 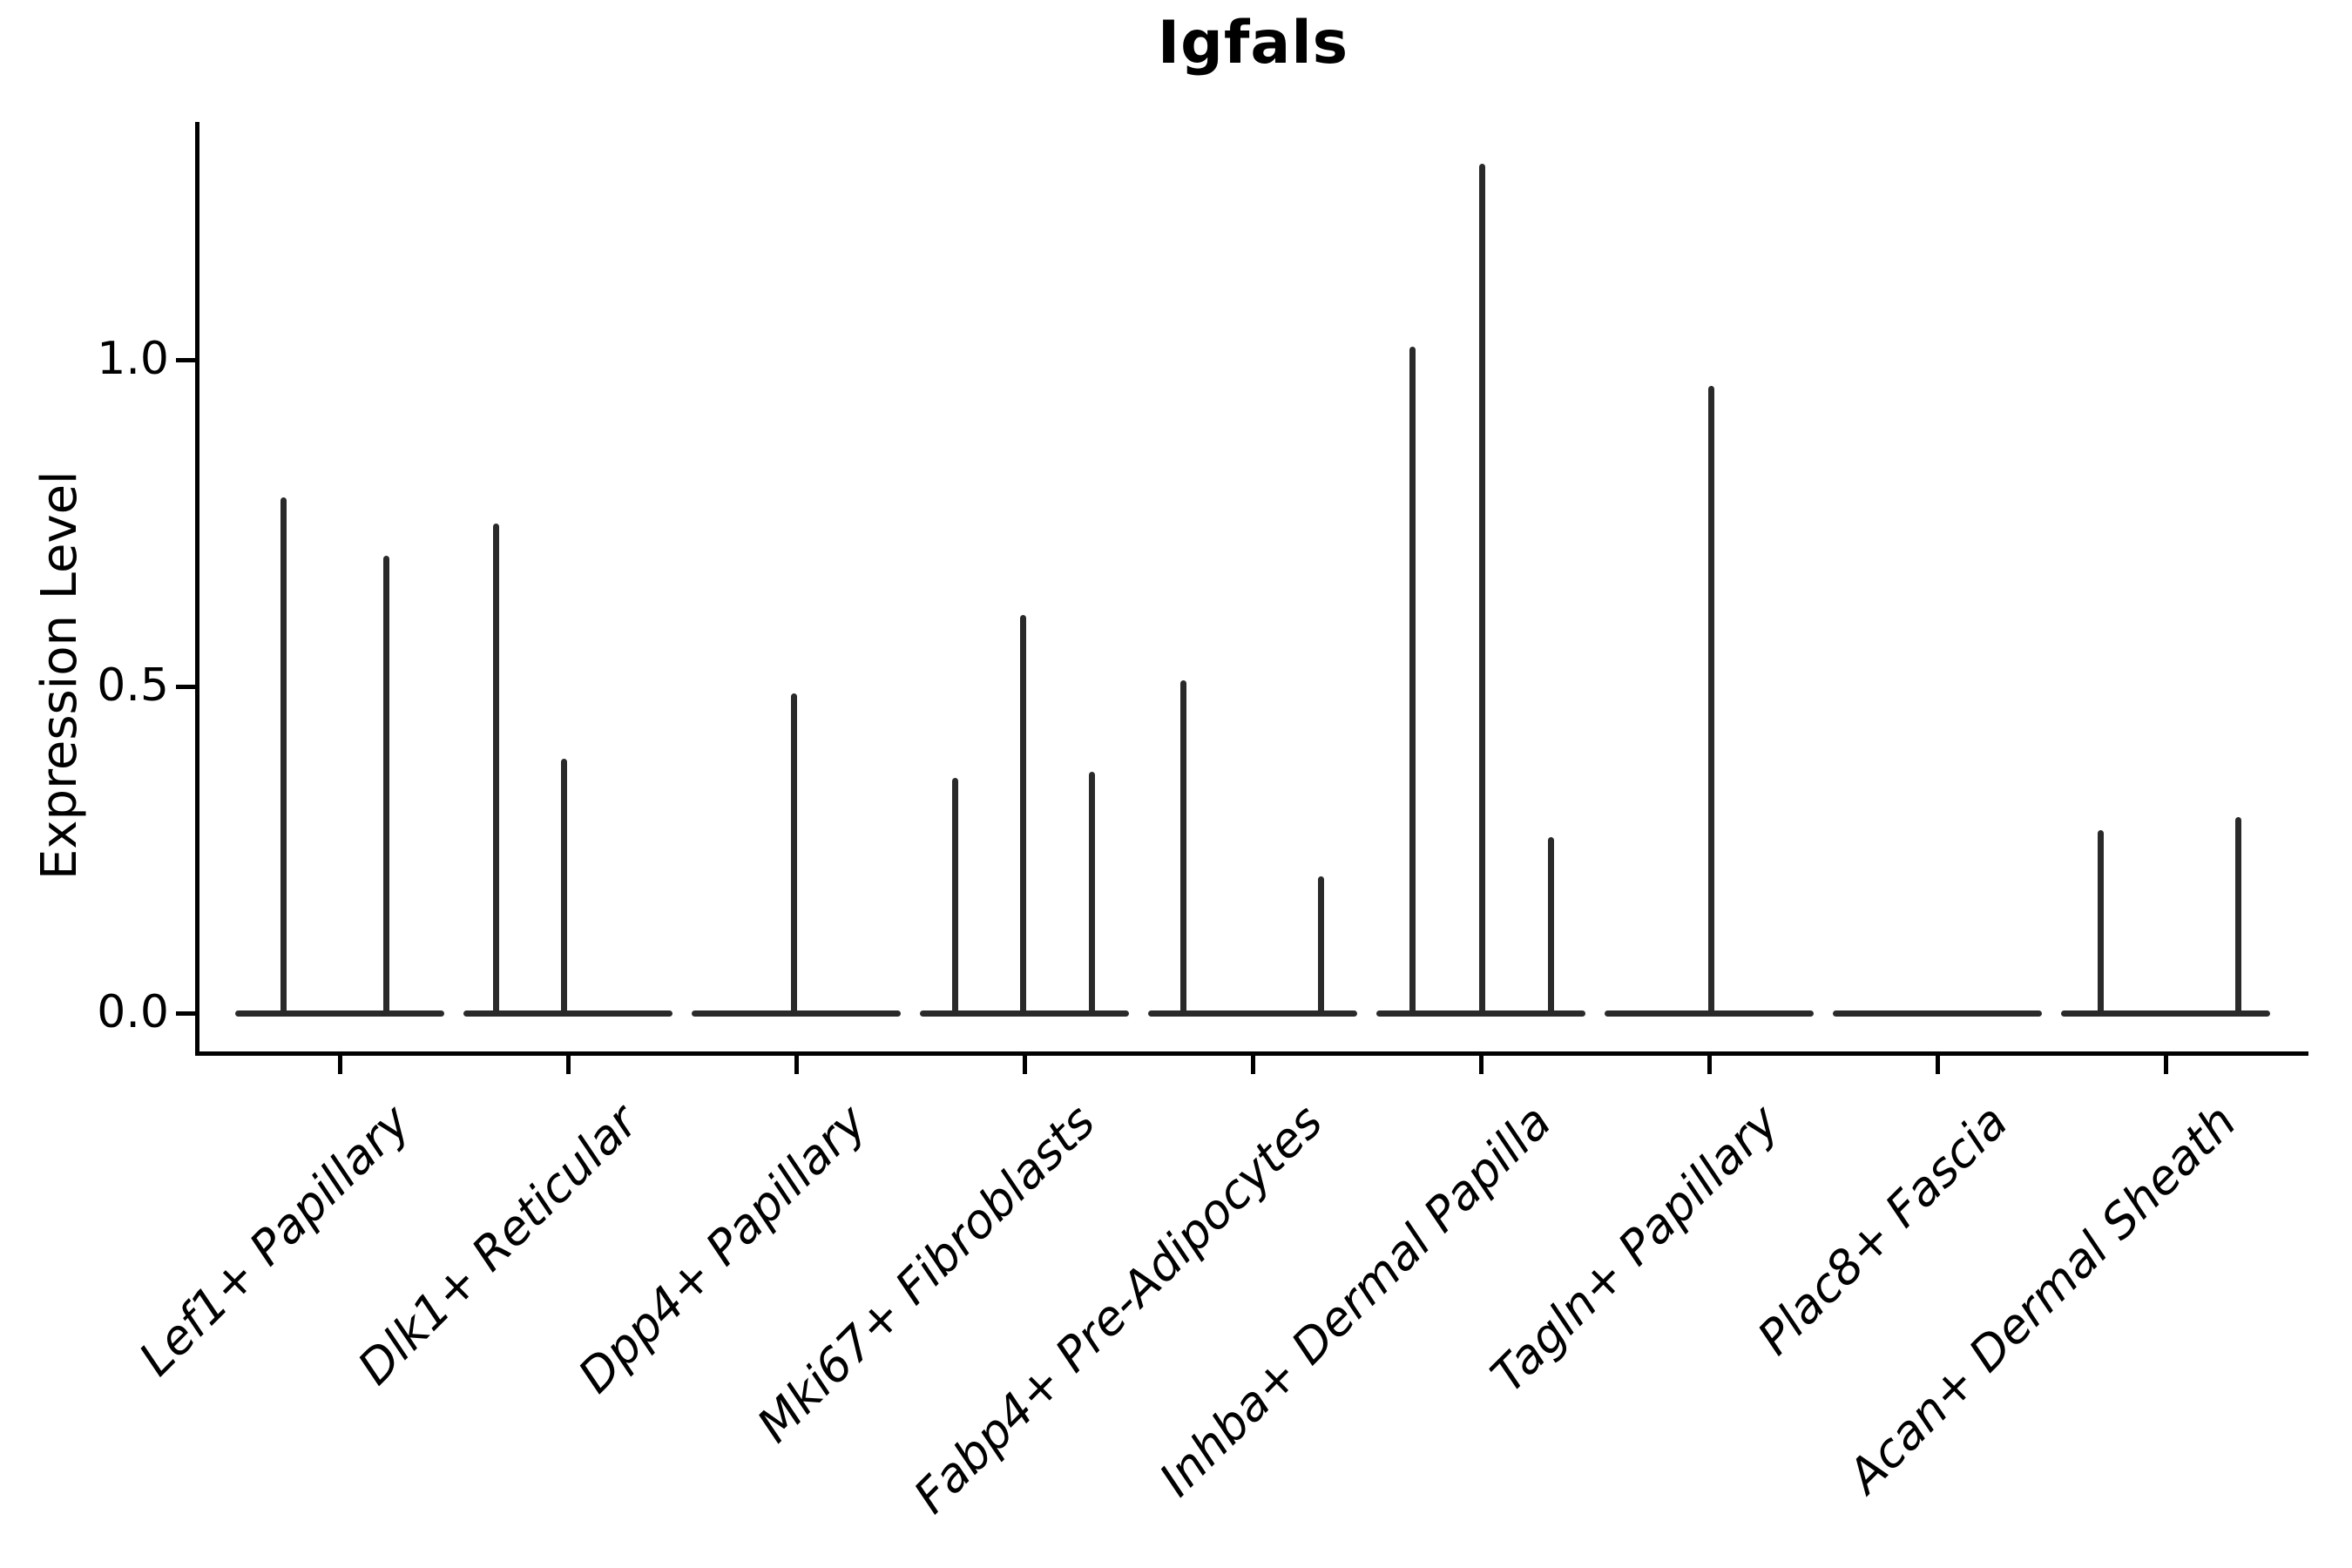 What do you see at coordinates (133, 685) in the screenshot?
I see `y-tick-label: 0.5` at bounding box center [133, 685].